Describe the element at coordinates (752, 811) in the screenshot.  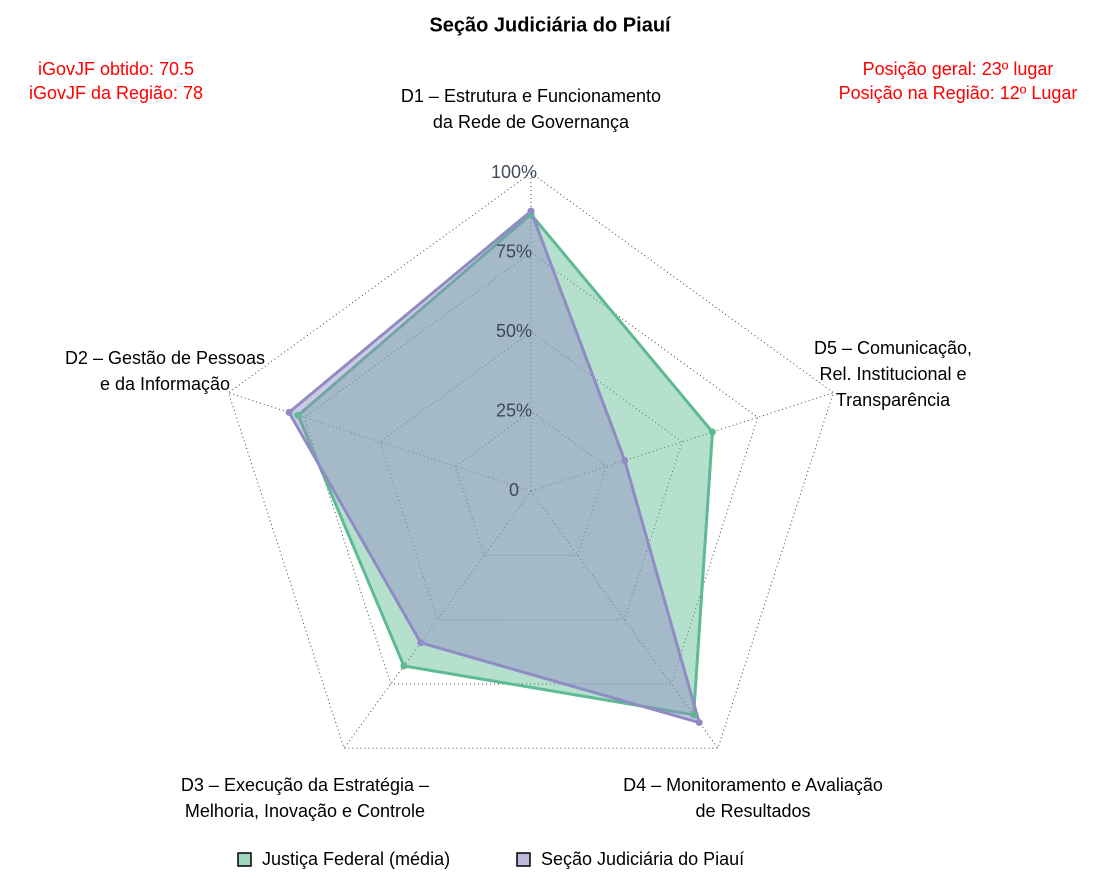
I see `axis-label: de Resultados` at that location.